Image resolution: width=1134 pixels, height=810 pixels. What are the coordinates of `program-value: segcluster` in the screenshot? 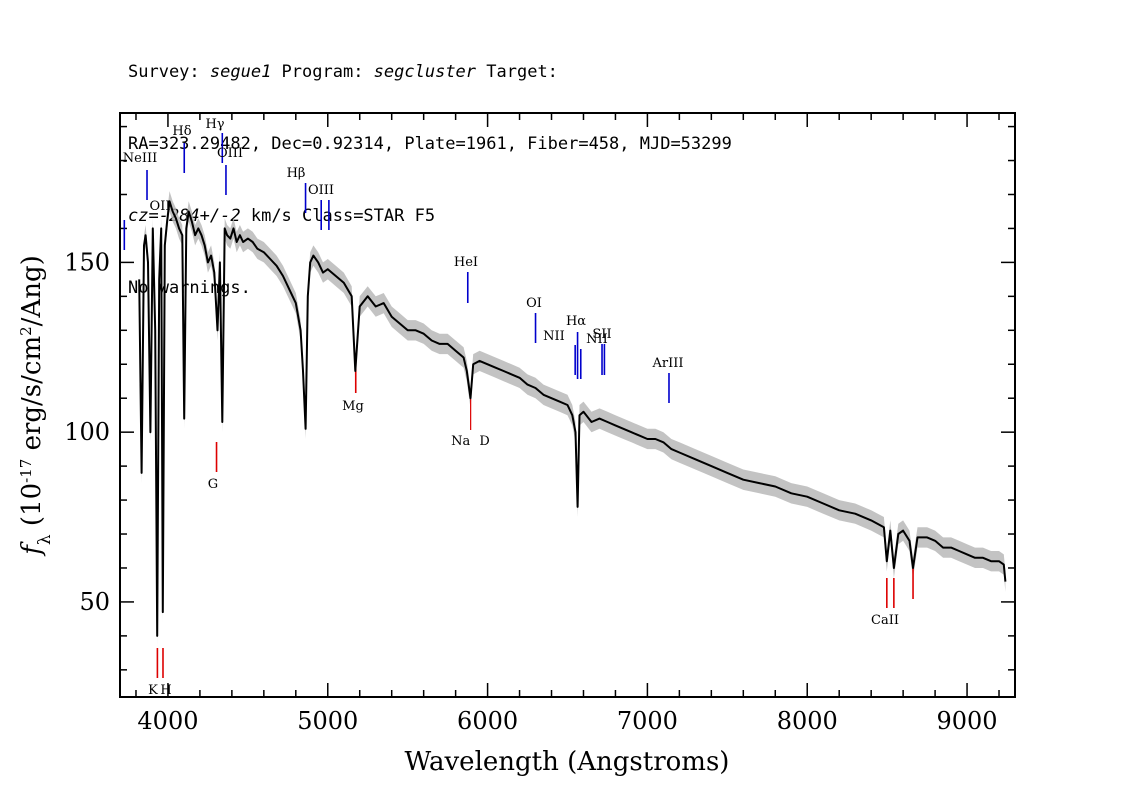 It's located at (425, 72).